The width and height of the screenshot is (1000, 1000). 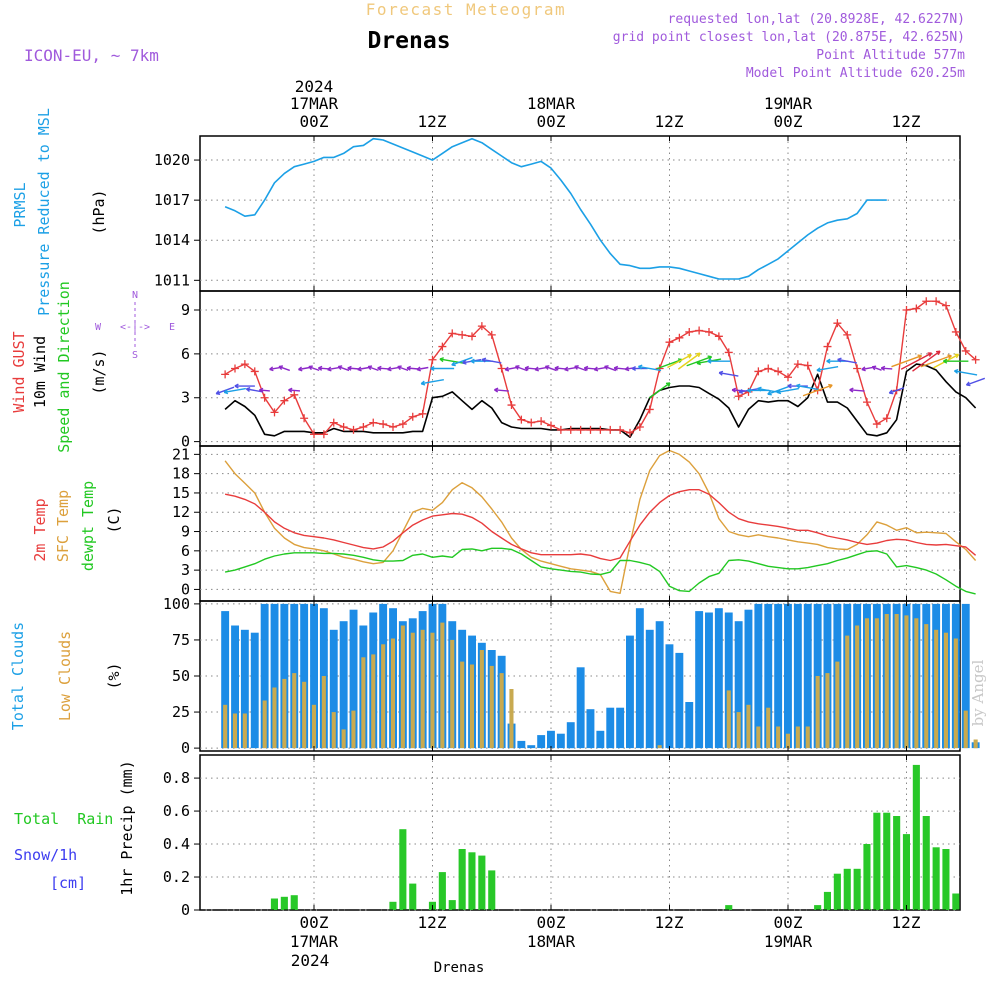 I want to click on pressure-ytick-label: 1017, so click(x=172, y=200).